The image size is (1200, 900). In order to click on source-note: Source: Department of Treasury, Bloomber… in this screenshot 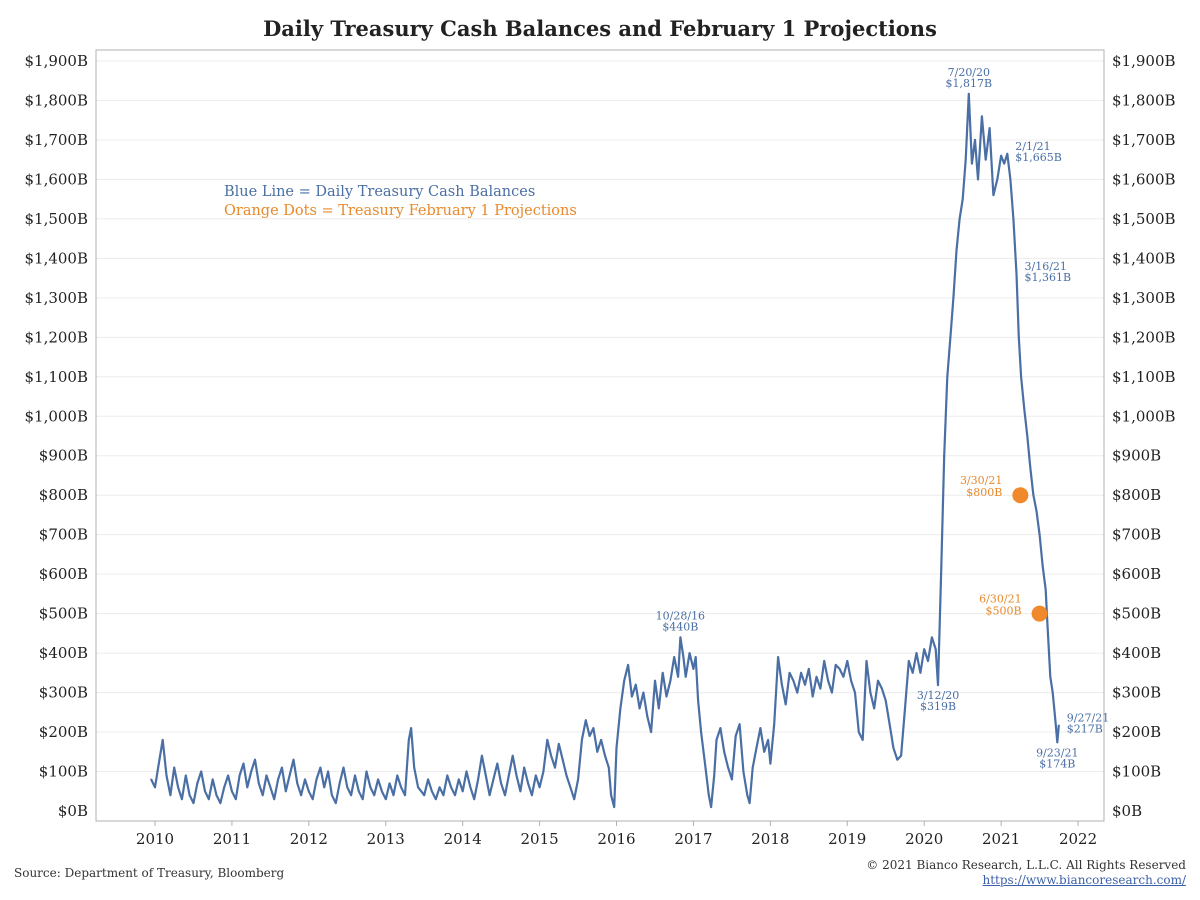, I will do `click(149, 873)`.